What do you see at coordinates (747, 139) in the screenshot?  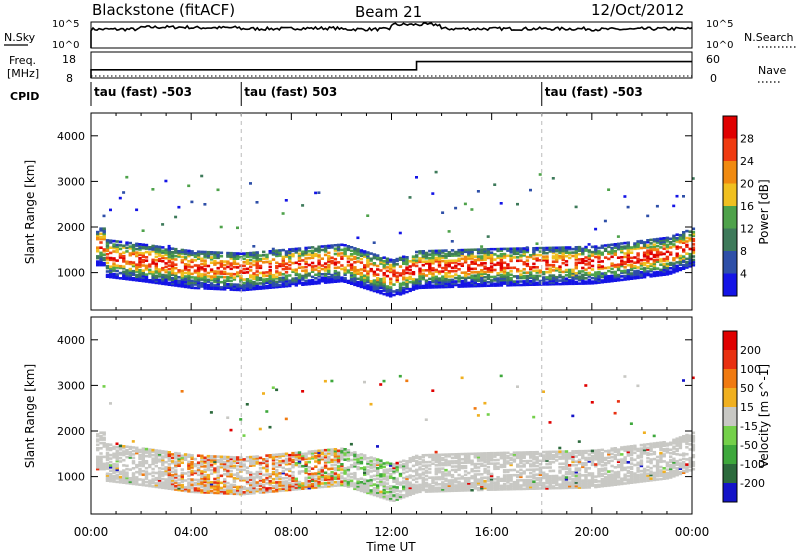 I see `colorbar-tick-label: 28` at bounding box center [747, 139].